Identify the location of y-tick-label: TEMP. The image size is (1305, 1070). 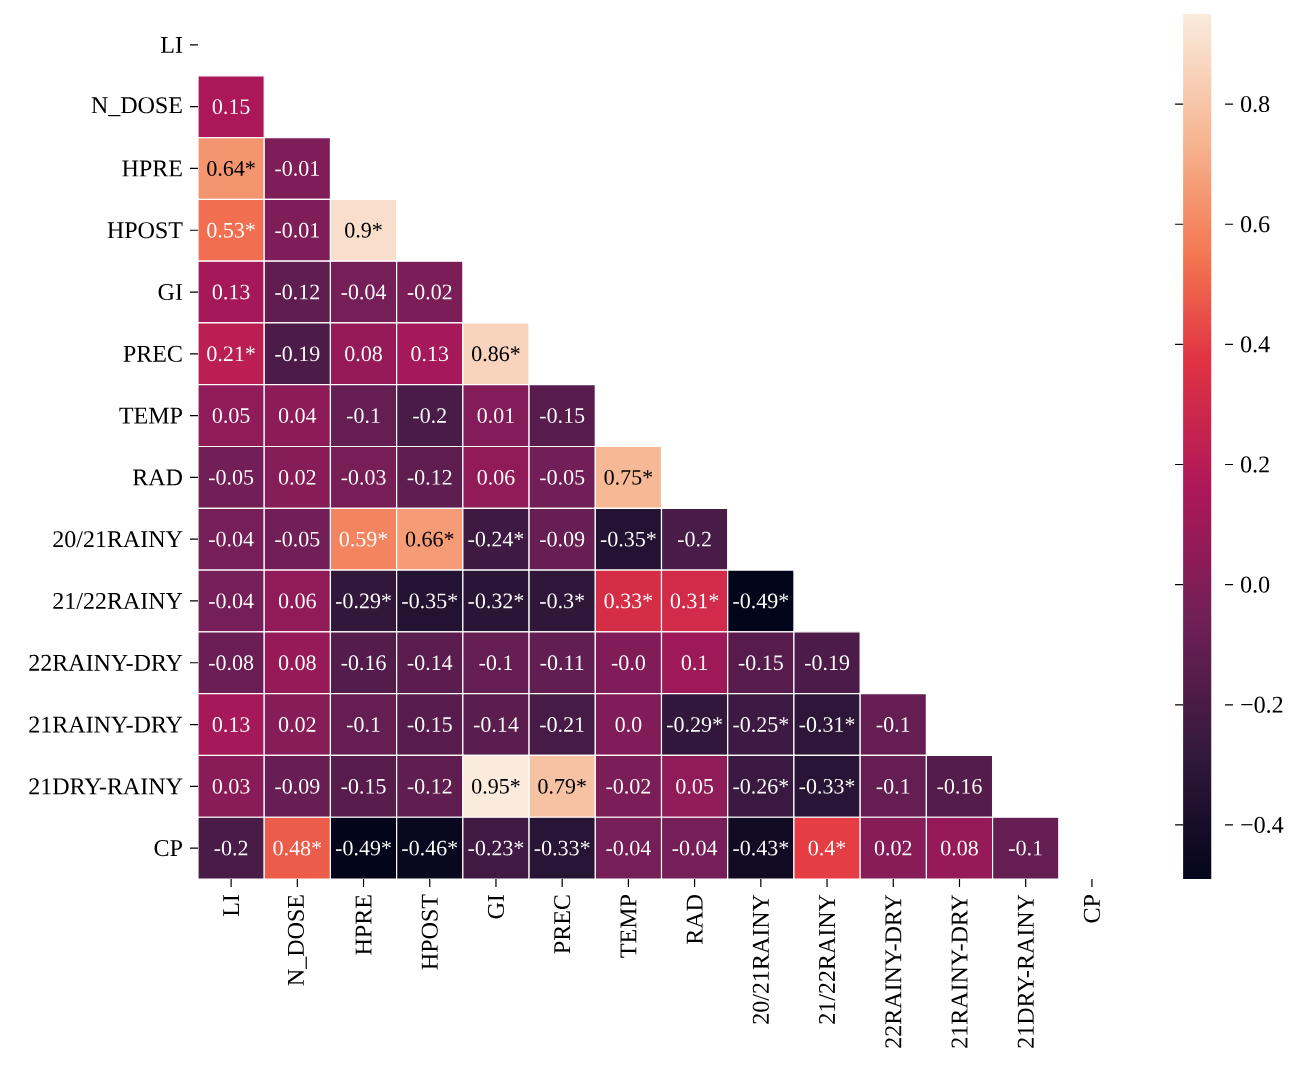
(150, 415).